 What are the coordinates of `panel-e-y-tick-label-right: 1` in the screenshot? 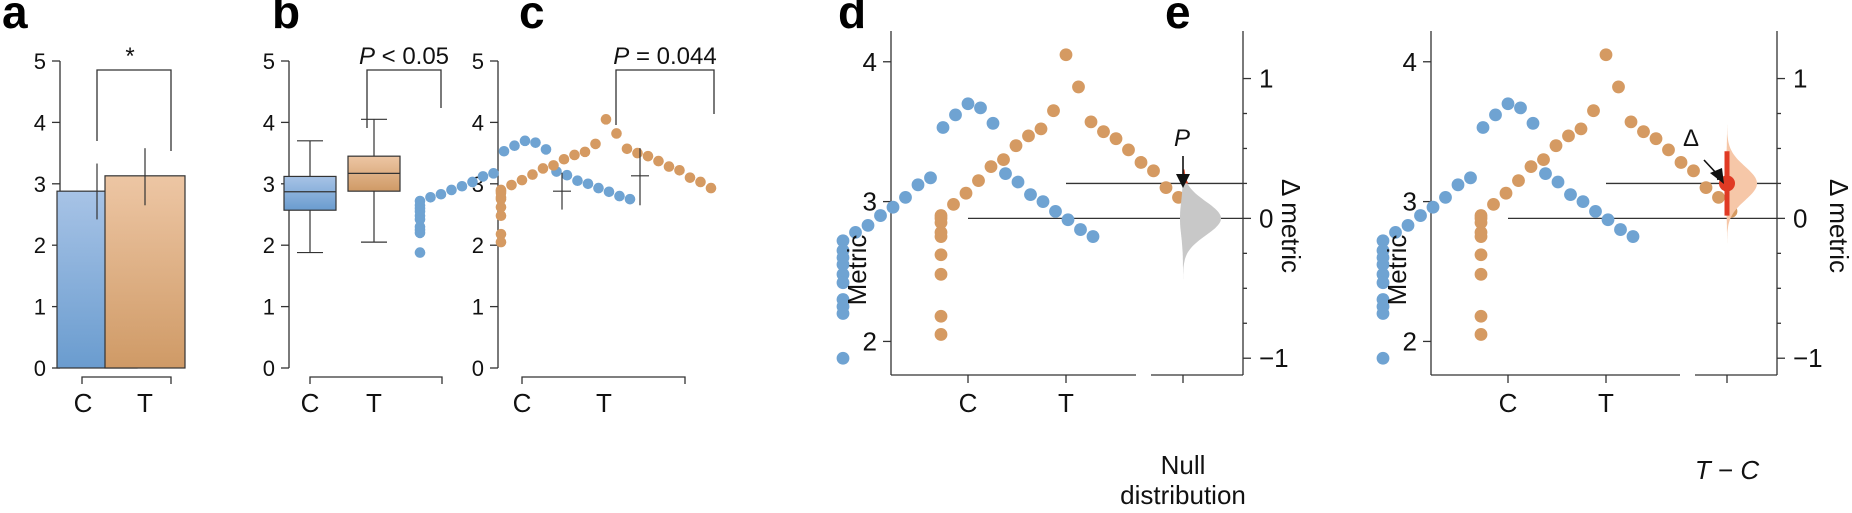 It's located at (1800, 79).